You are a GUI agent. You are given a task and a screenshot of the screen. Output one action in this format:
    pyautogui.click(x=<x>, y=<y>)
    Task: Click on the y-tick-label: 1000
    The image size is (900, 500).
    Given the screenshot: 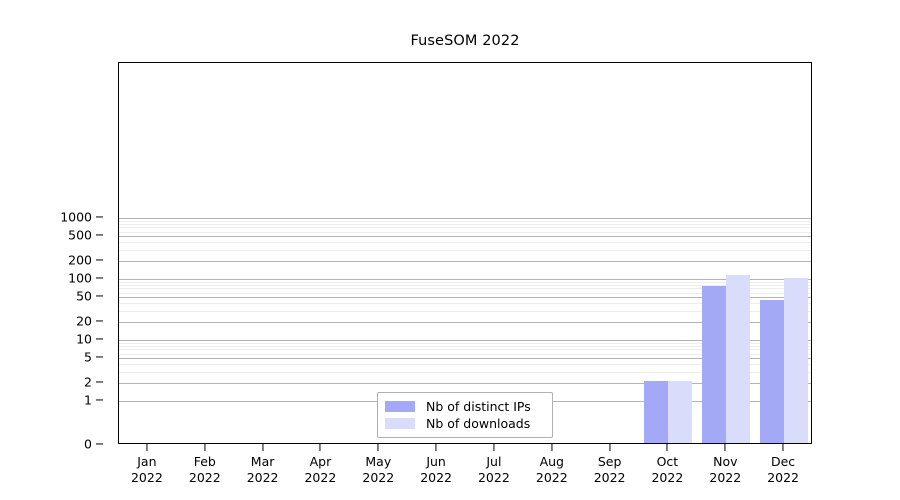 What is the action you would take?
    pyautogui.click(x=76, y=217)
    